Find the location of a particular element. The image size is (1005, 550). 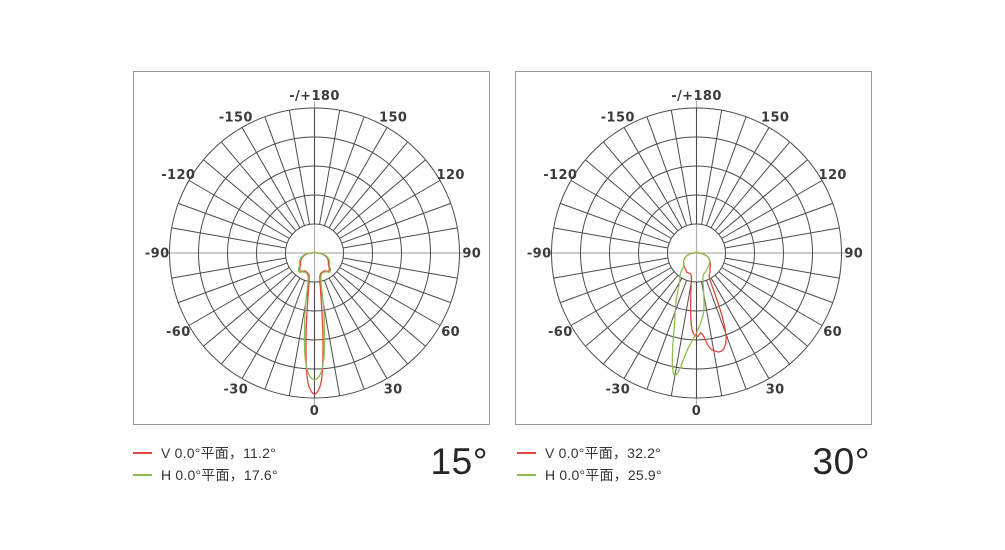

h-plane-legend-label: H 0.0°平面，17.6° is located at coordinates (219, 474).